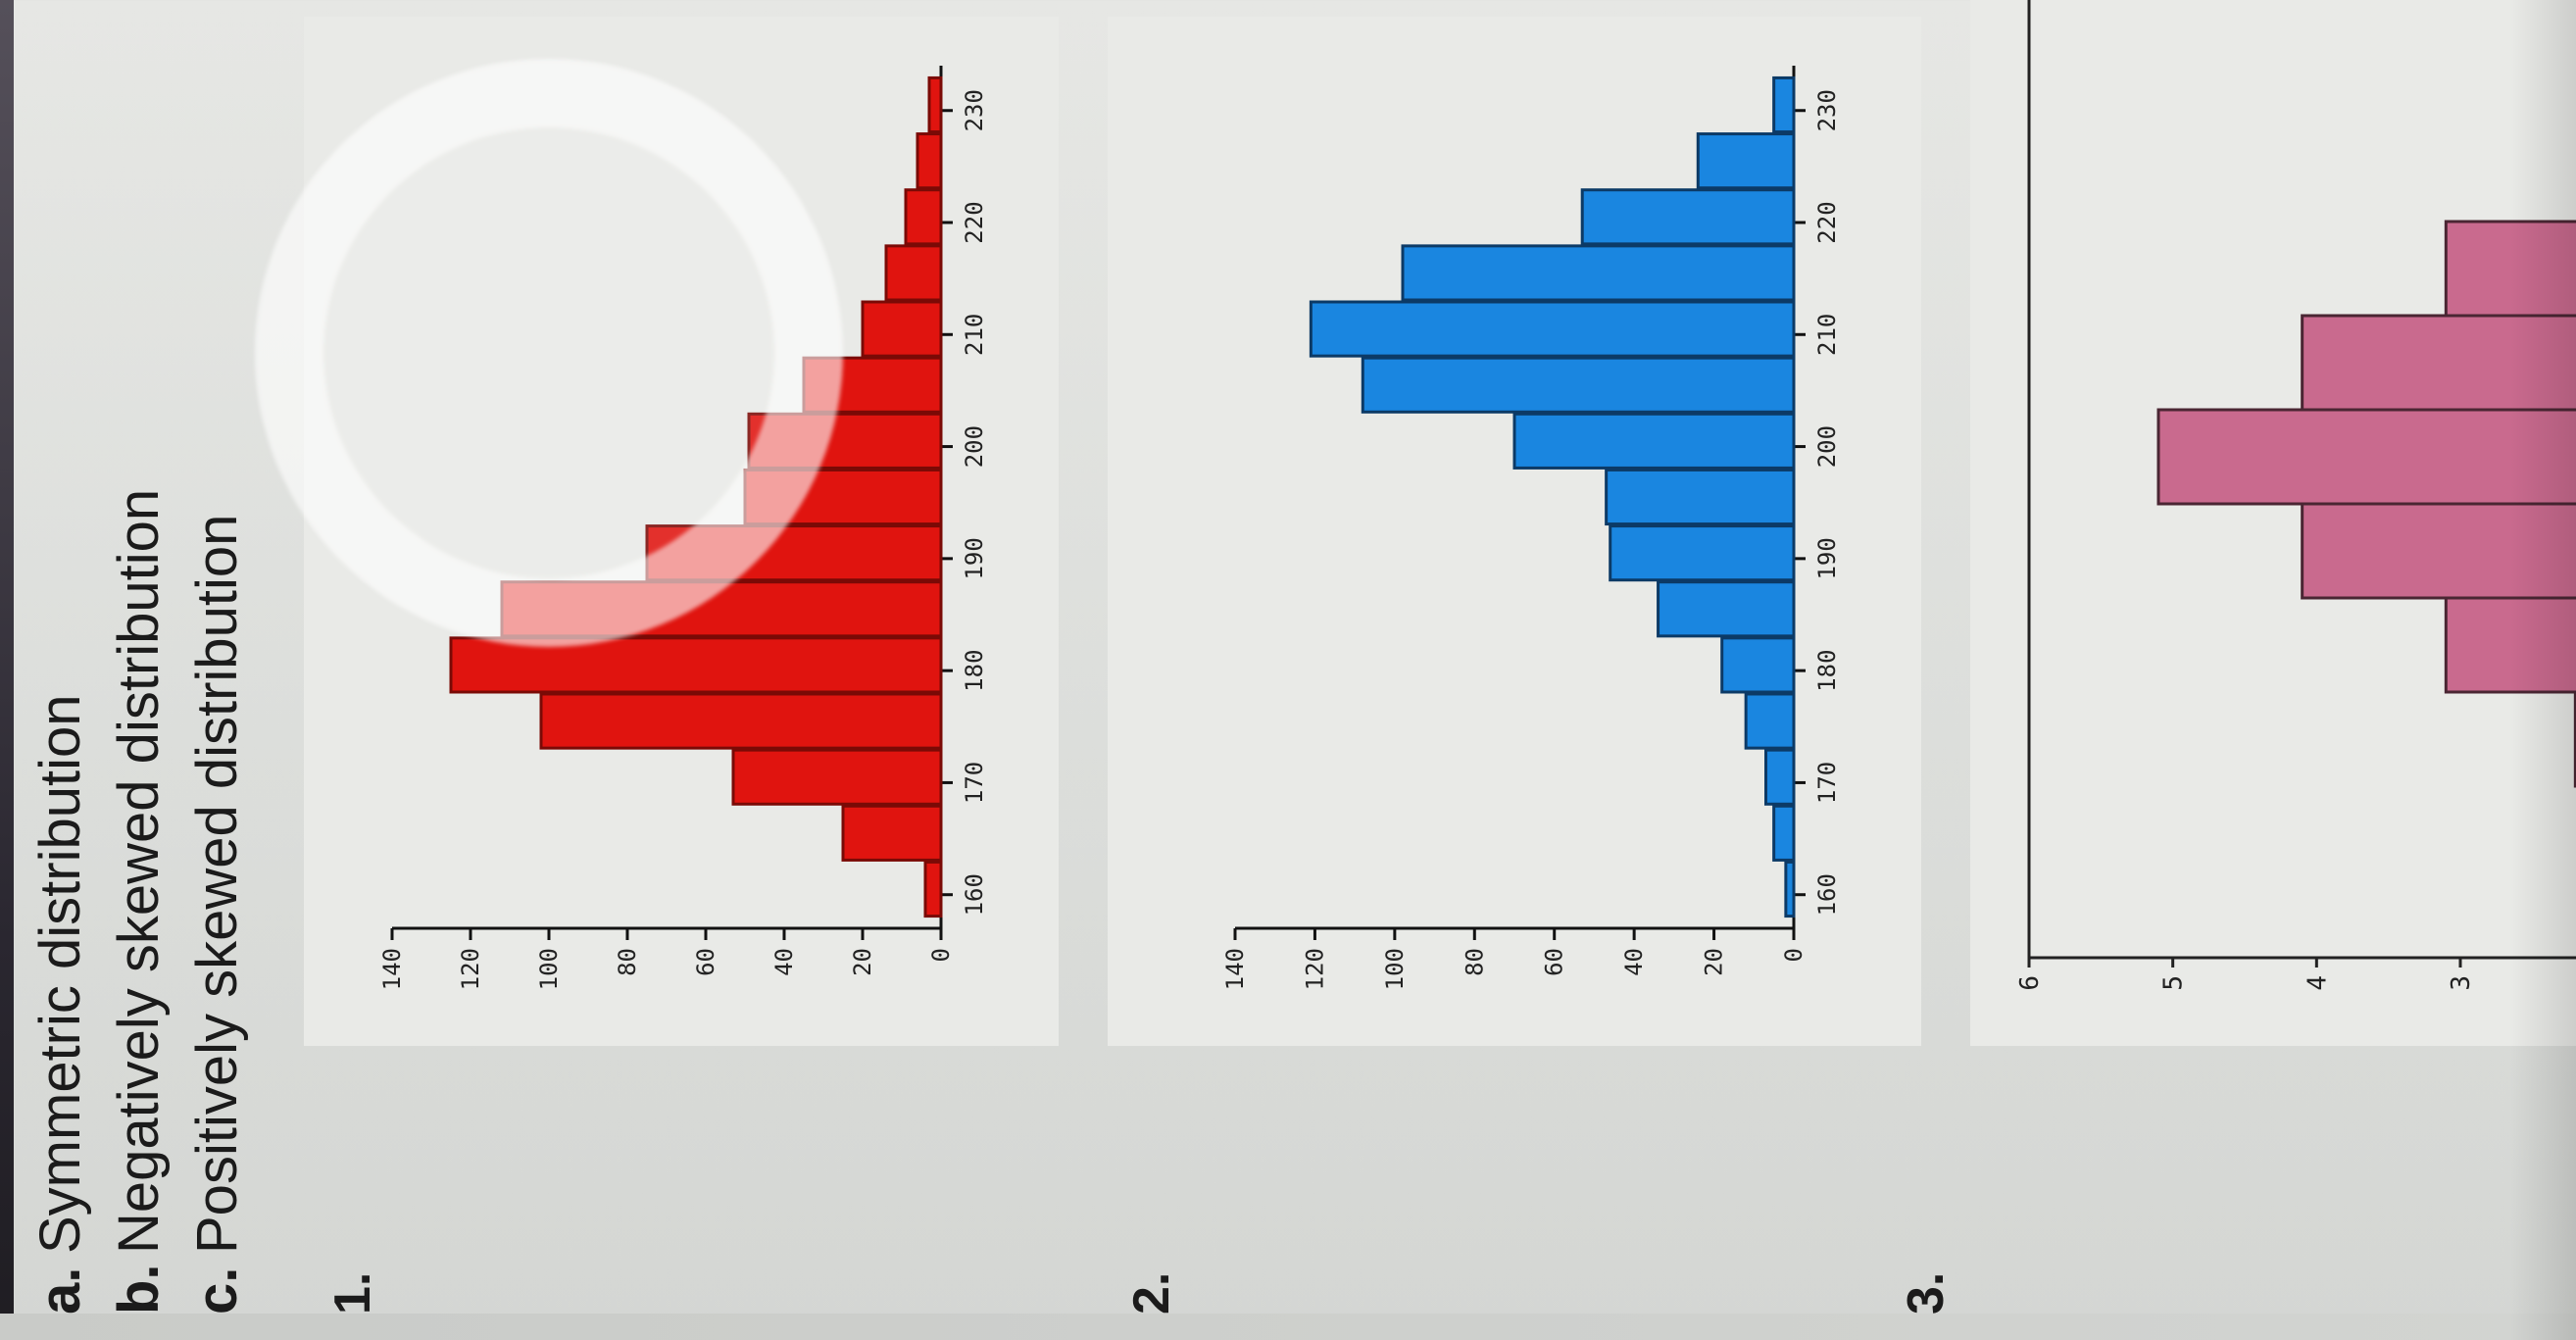 The height and width of the screenshot is (1340, 2576). I want to click on y-tick-label: 5, so click(2174, 983).